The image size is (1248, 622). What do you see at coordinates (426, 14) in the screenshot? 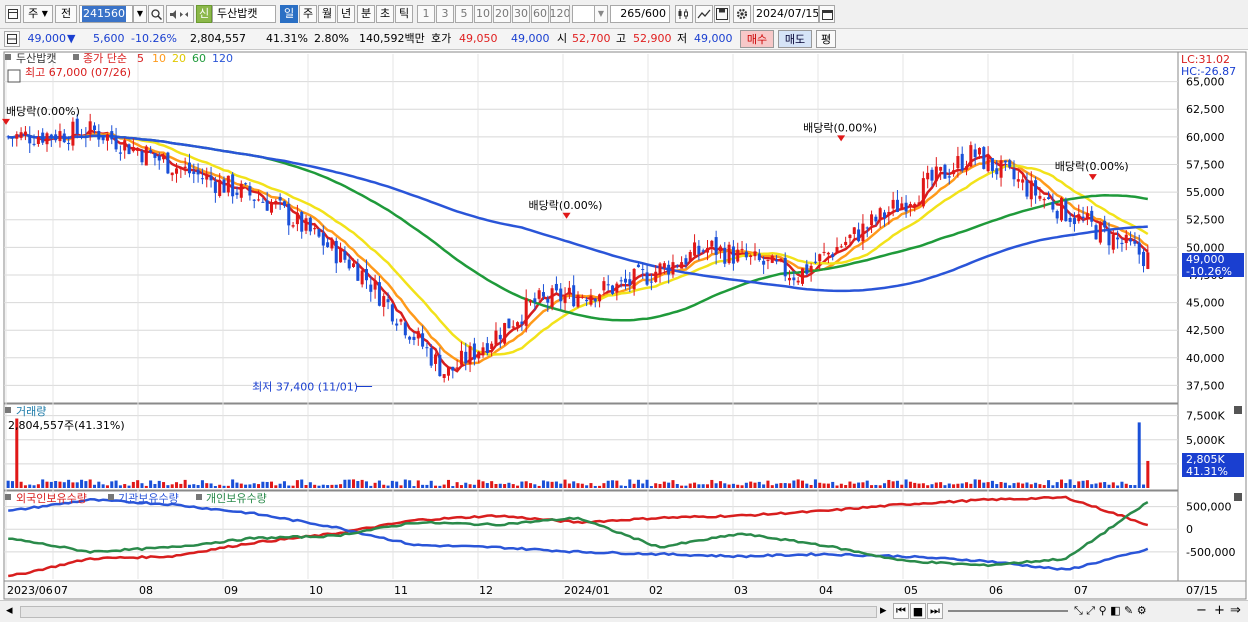
I see `interval-1: 1` at bounding box center [426, 14].